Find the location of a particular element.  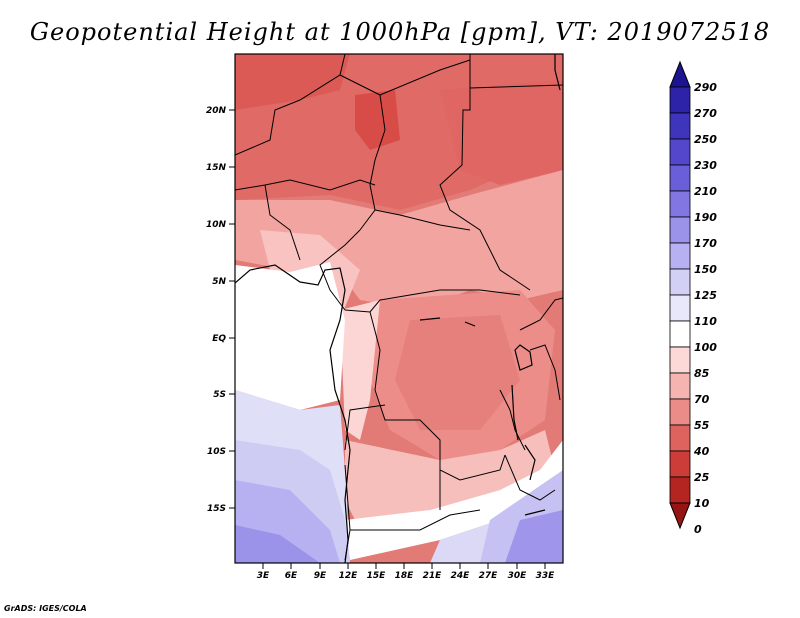

colorbar-label: 110 is located at coordinates (705, 321).